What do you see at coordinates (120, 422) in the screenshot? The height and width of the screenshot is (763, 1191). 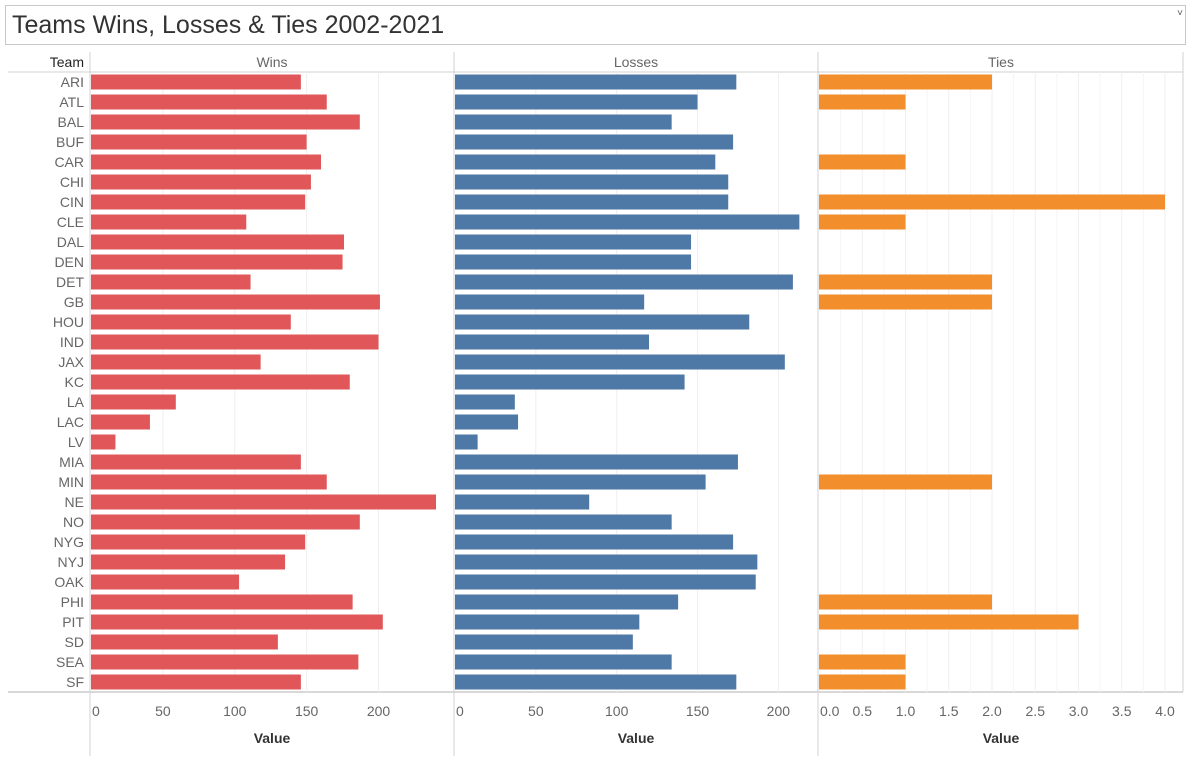 I see `bar-wins-lac` at bounding box center [120, 422].